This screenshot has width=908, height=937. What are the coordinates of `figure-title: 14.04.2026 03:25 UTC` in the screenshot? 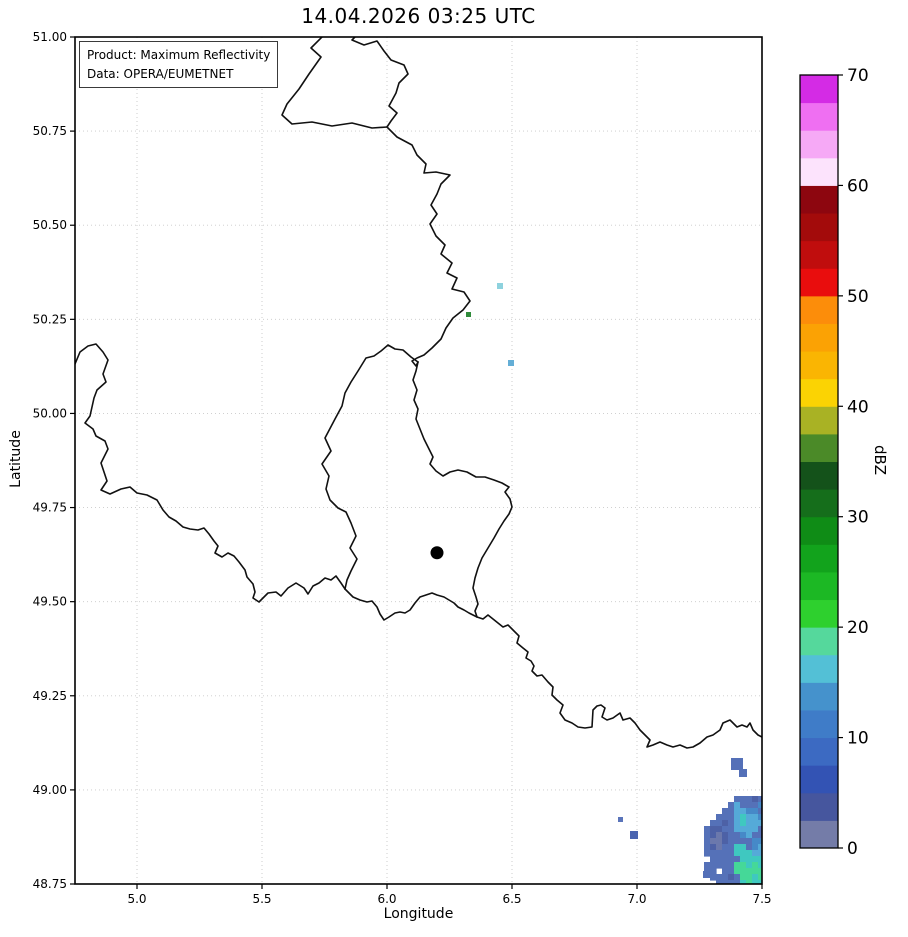 It's located at (418, 16).